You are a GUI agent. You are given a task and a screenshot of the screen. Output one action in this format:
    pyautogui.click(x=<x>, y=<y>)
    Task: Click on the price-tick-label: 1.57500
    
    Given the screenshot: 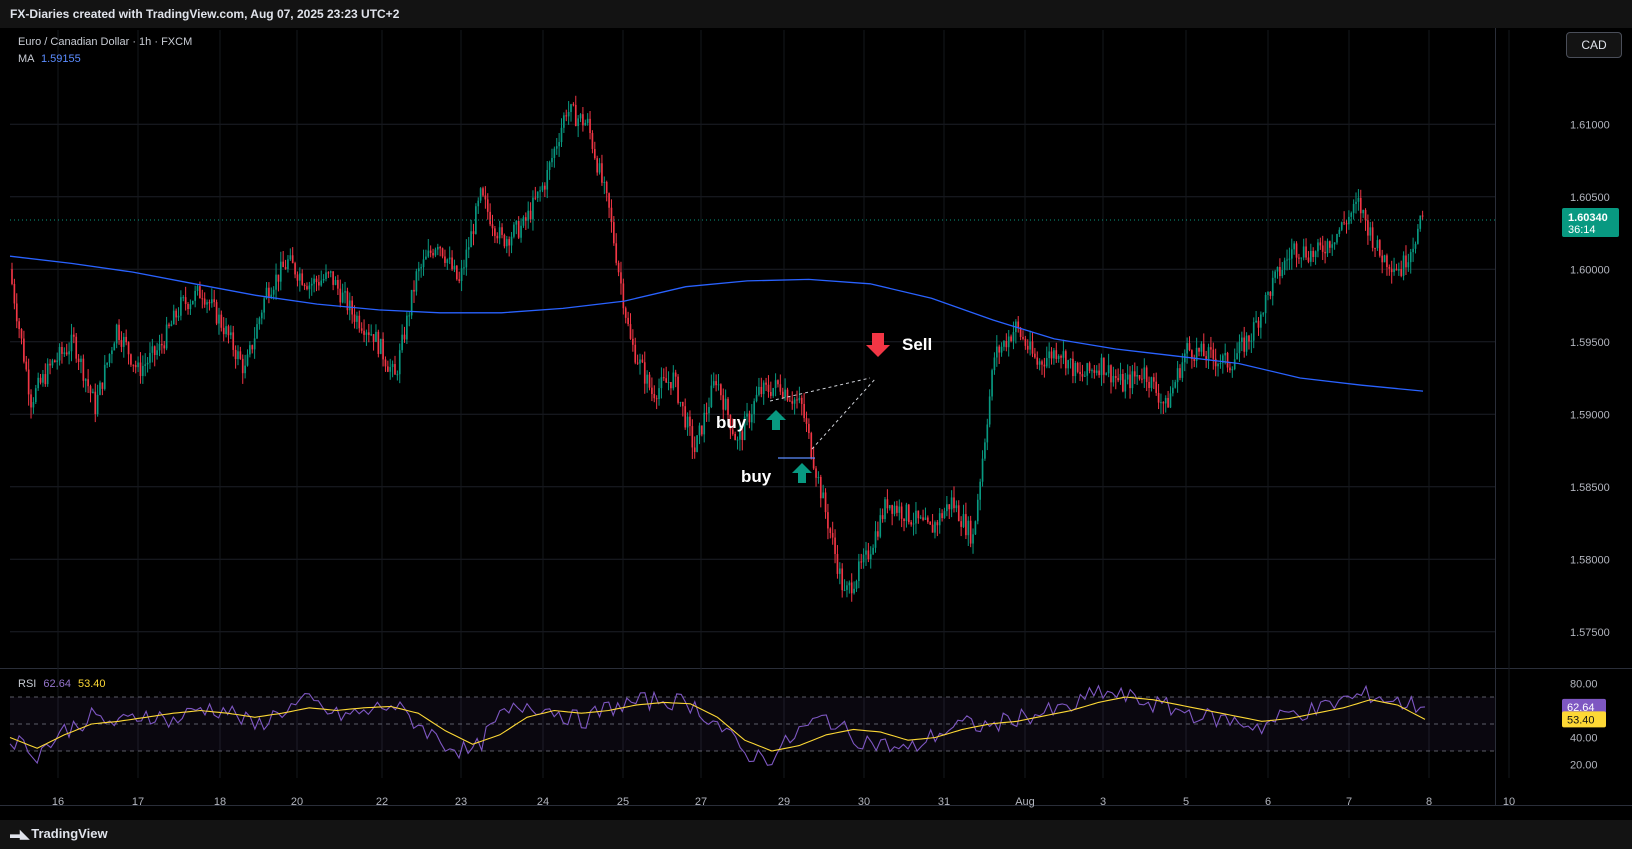 What is the action you would take?
    pyautogui.click(x=1590, y=633)
    